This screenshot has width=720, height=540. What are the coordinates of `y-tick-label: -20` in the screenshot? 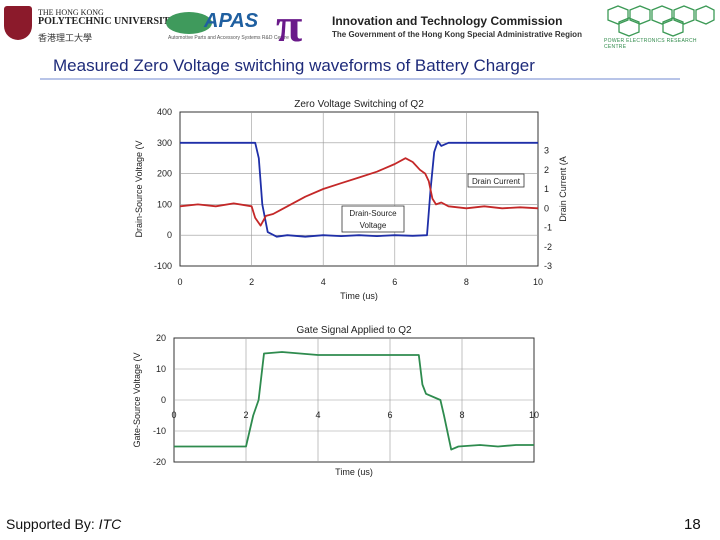 It's located at (159, 462).